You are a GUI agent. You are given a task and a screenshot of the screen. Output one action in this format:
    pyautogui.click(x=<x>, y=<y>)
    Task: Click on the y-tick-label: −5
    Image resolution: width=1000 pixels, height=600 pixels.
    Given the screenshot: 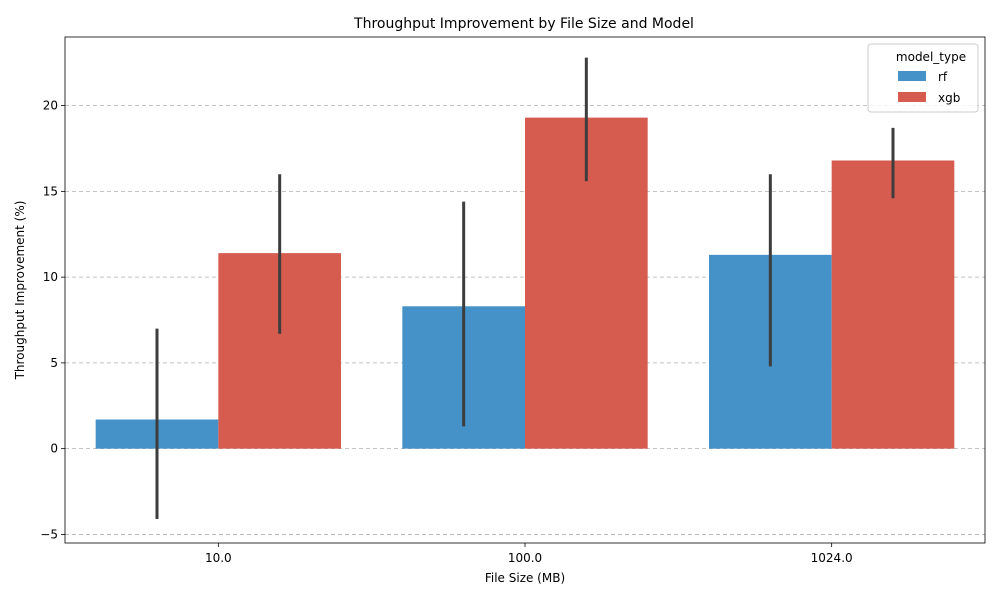 What is the action you would take?
    pyautogui.click(x=49, y=534)
    